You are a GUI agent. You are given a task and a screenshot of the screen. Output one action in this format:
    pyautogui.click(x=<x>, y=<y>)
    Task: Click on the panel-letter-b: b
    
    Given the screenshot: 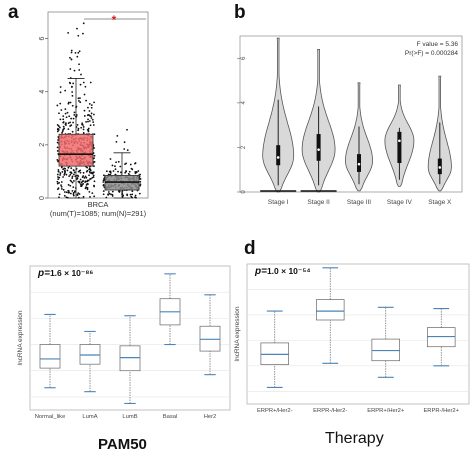 What is the action you would take?
    pyautogui.click(x=240, y=12)
    